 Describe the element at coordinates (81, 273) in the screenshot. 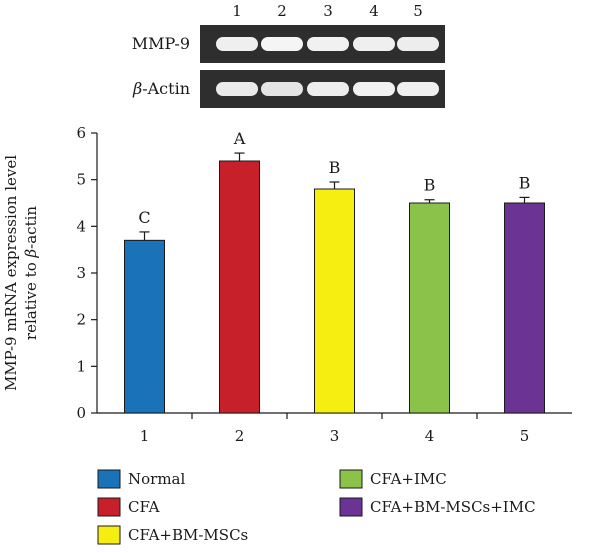

I see `y-tick-label-3: 3` at that location.